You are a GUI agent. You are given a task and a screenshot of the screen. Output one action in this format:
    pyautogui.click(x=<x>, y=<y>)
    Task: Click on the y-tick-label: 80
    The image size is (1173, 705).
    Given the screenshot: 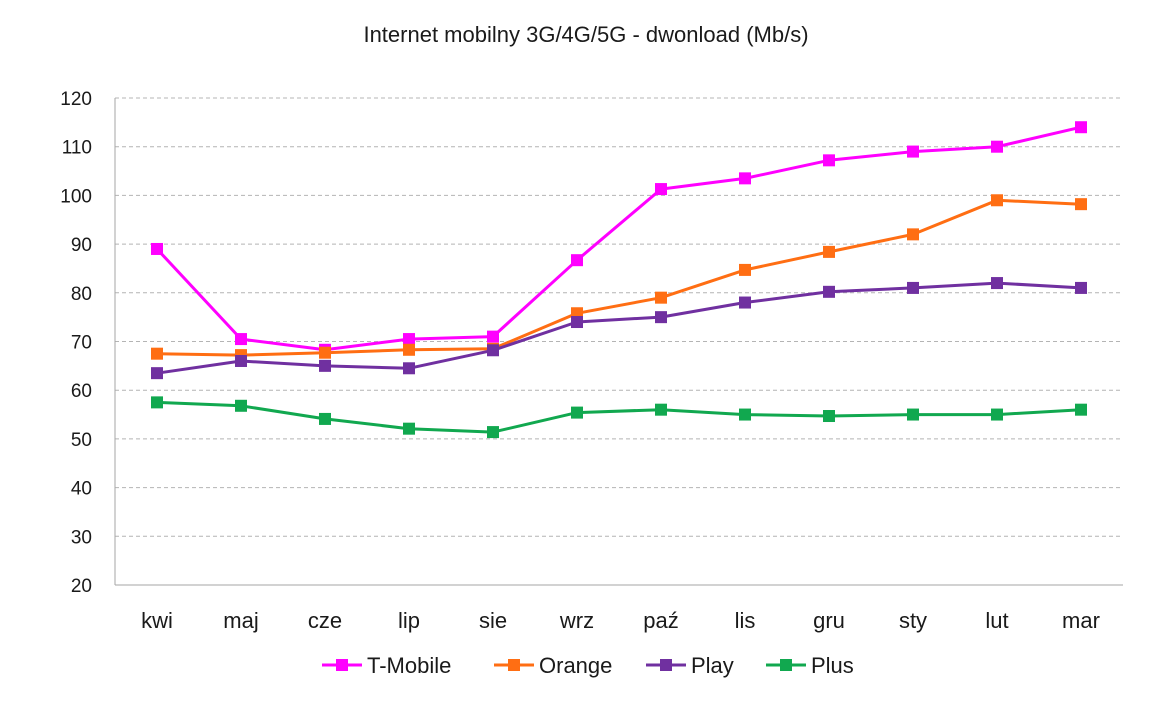 What is the action you would take?
    pyautogui.click(x=81, y=294)
    